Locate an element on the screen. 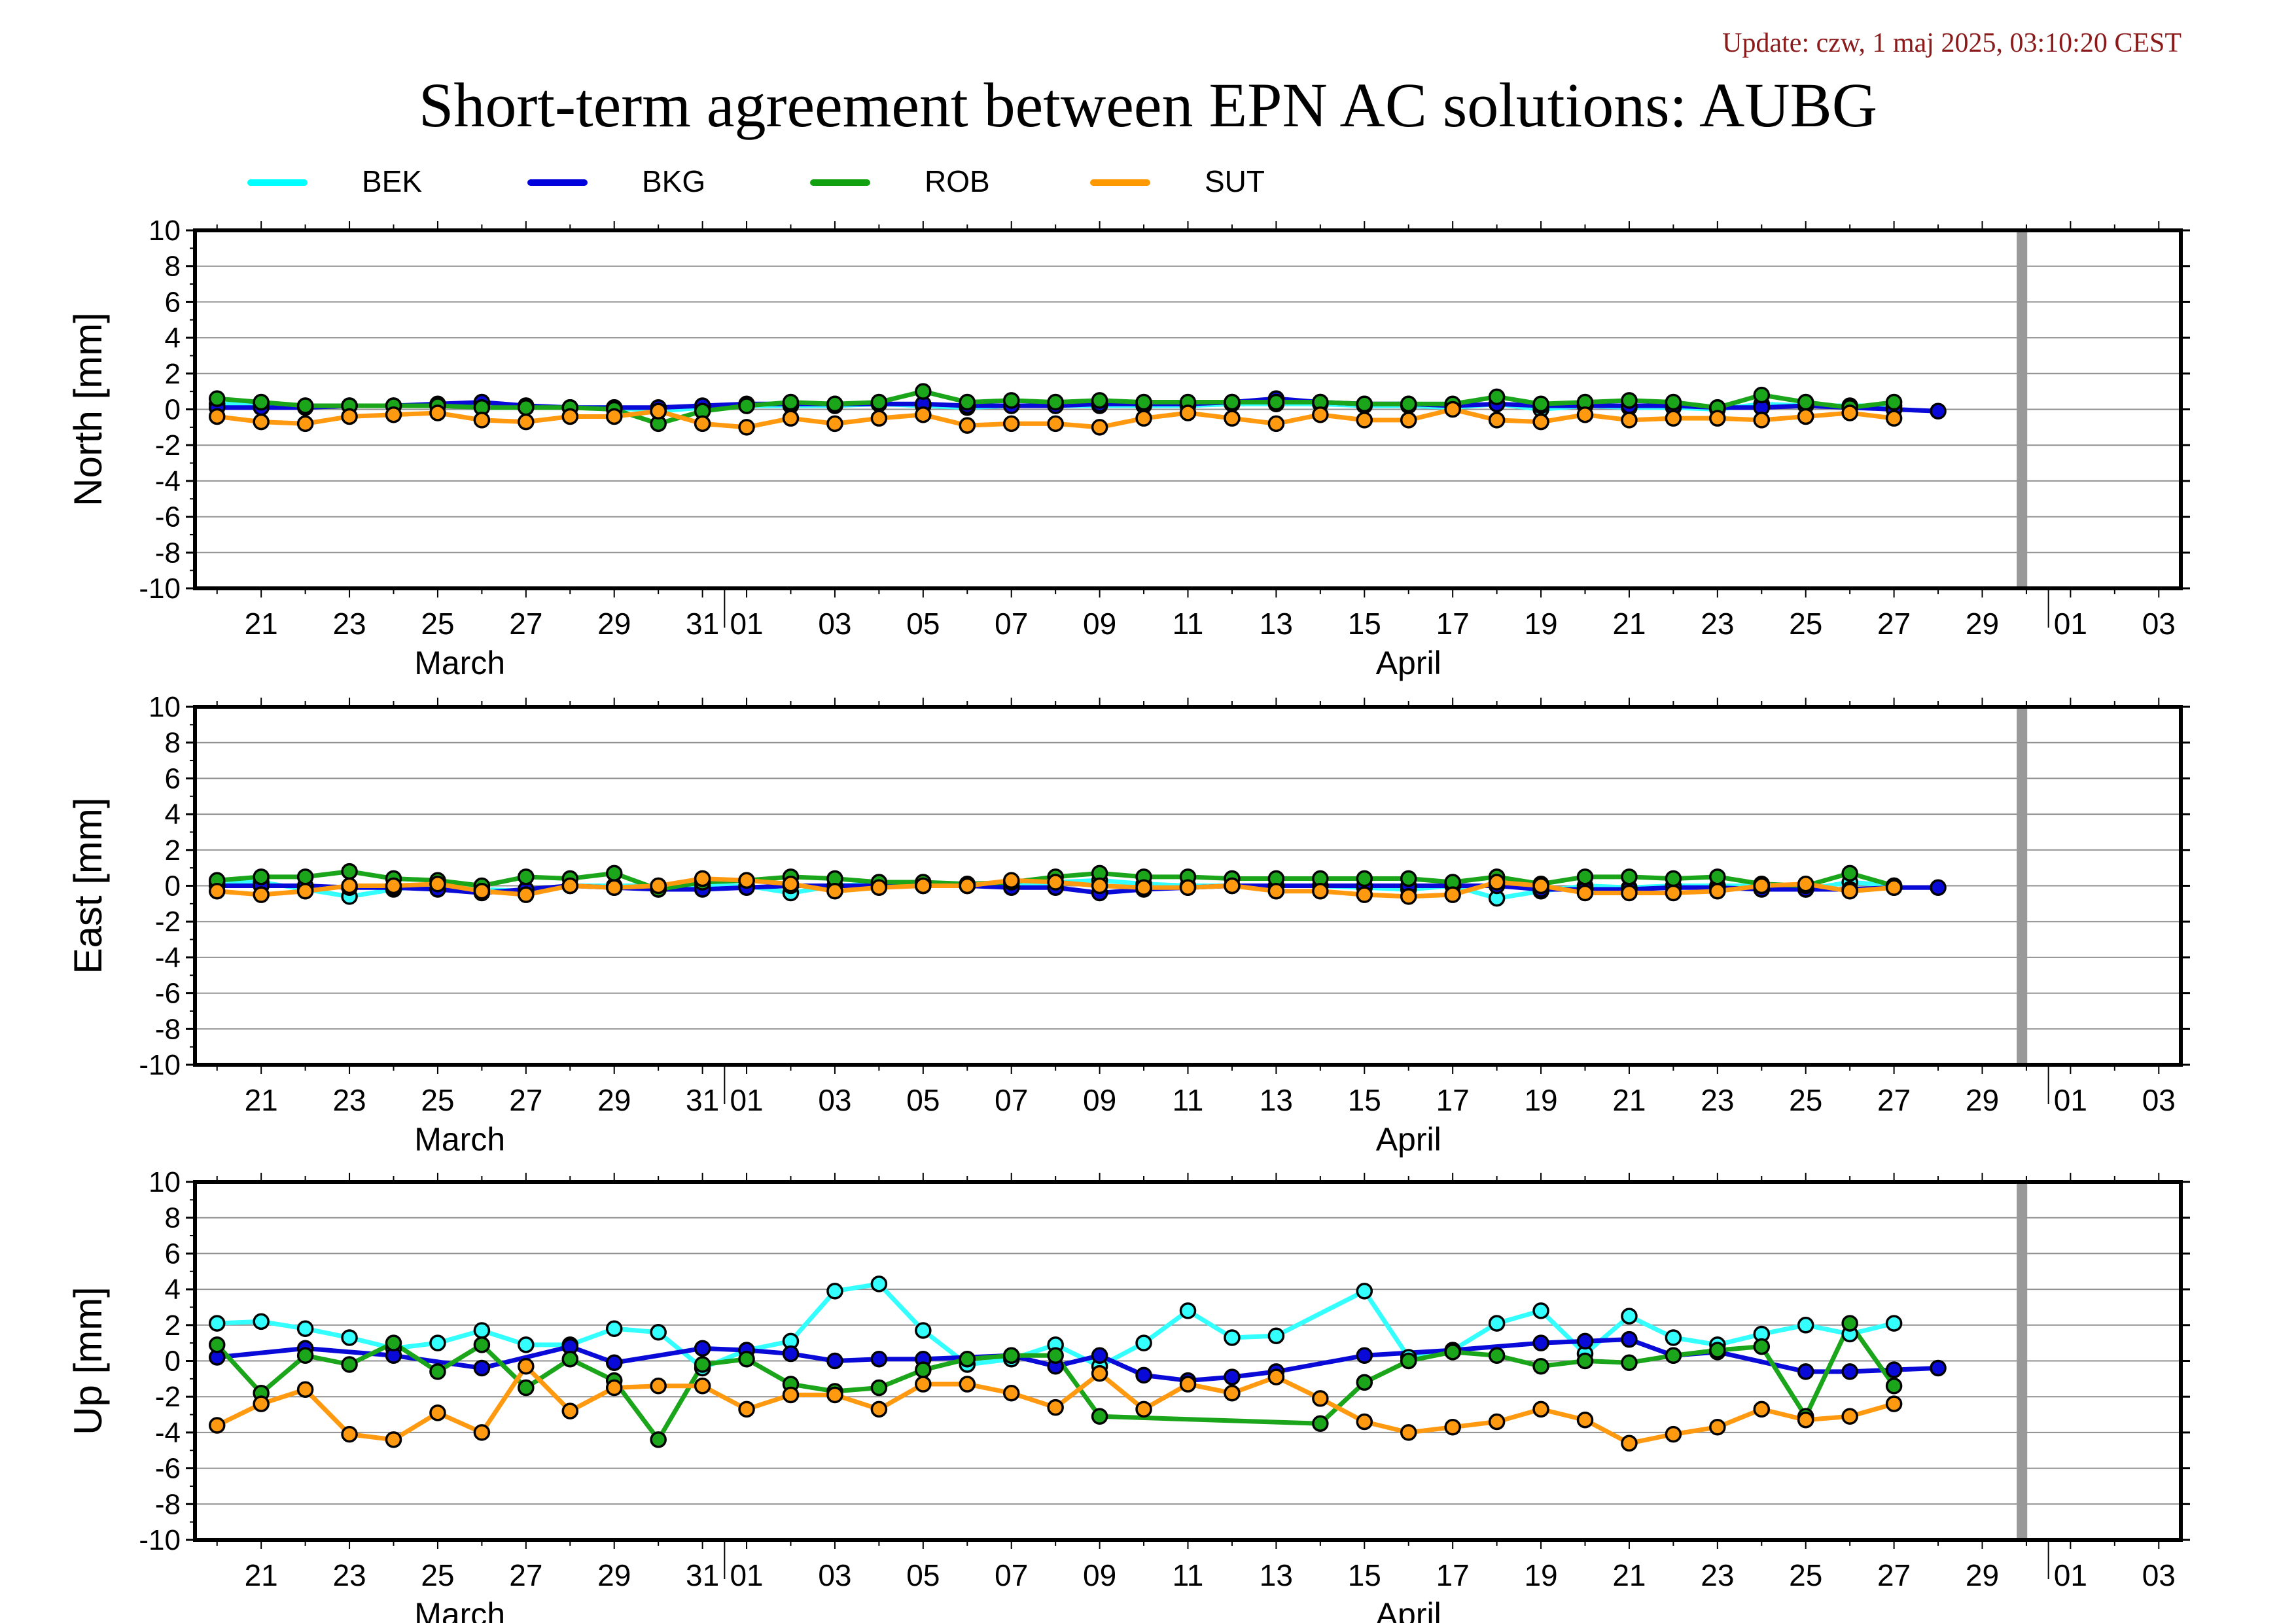 The image size is (2296, 1623). y-tick-label: -10 is located at coordinates (160, 1540).